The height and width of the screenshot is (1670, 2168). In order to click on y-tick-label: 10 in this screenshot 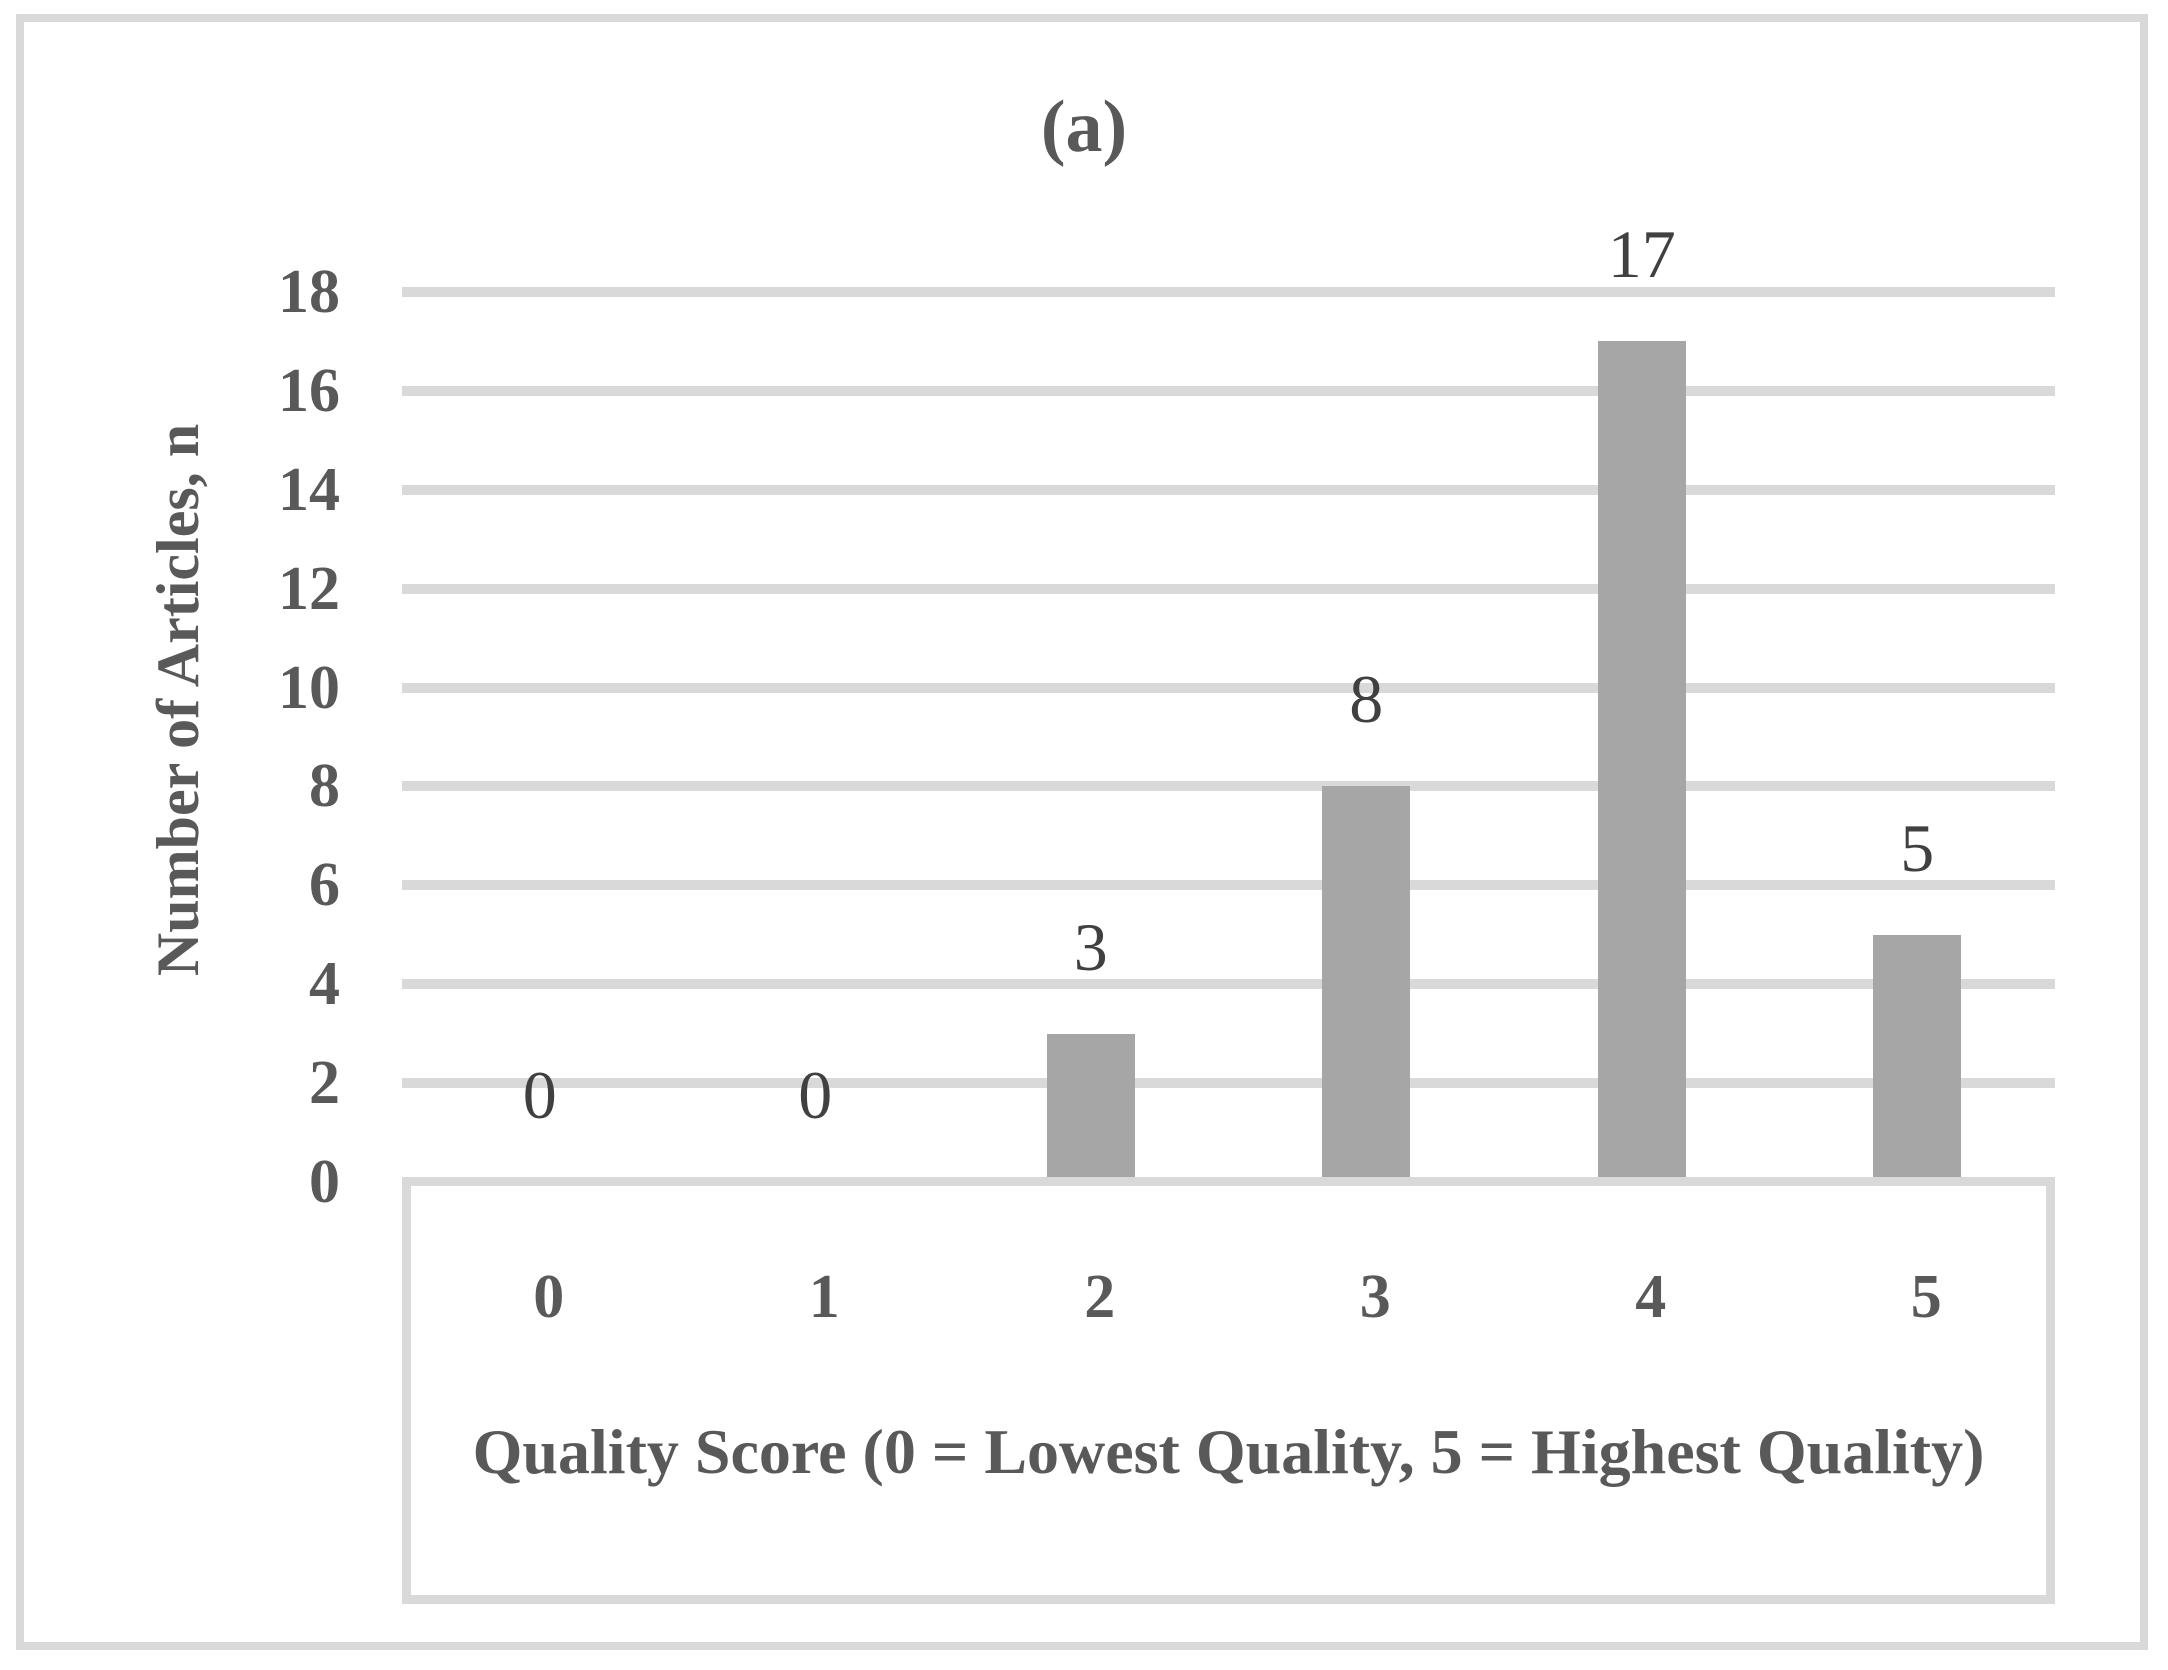, I will do `click(309, 687)`.